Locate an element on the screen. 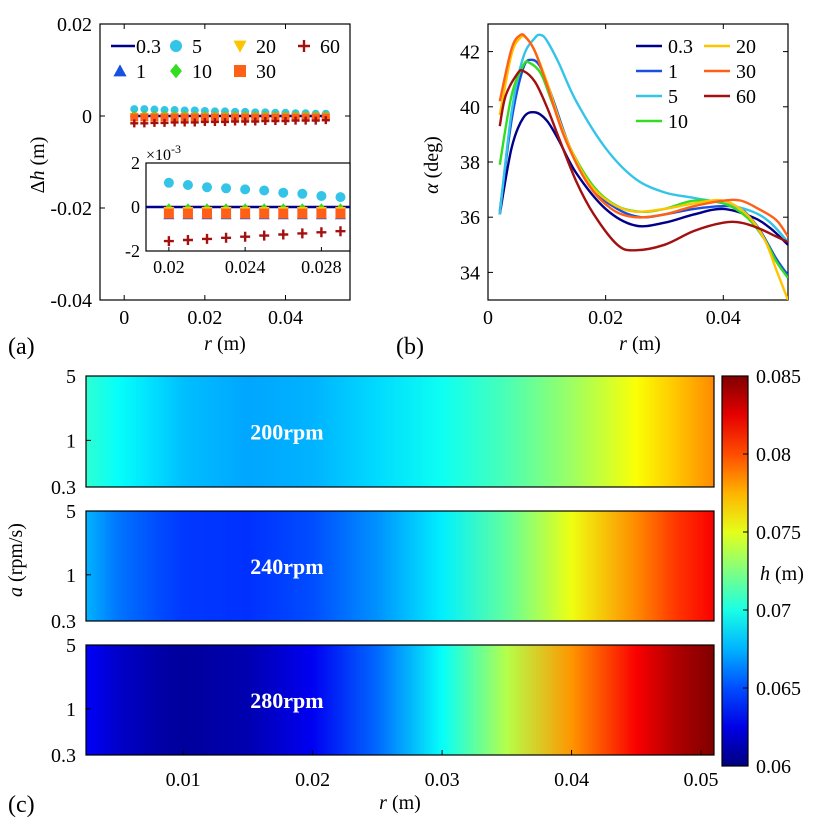  colorbar-tick-label: 0.075 is located at coordinates (778, 533).